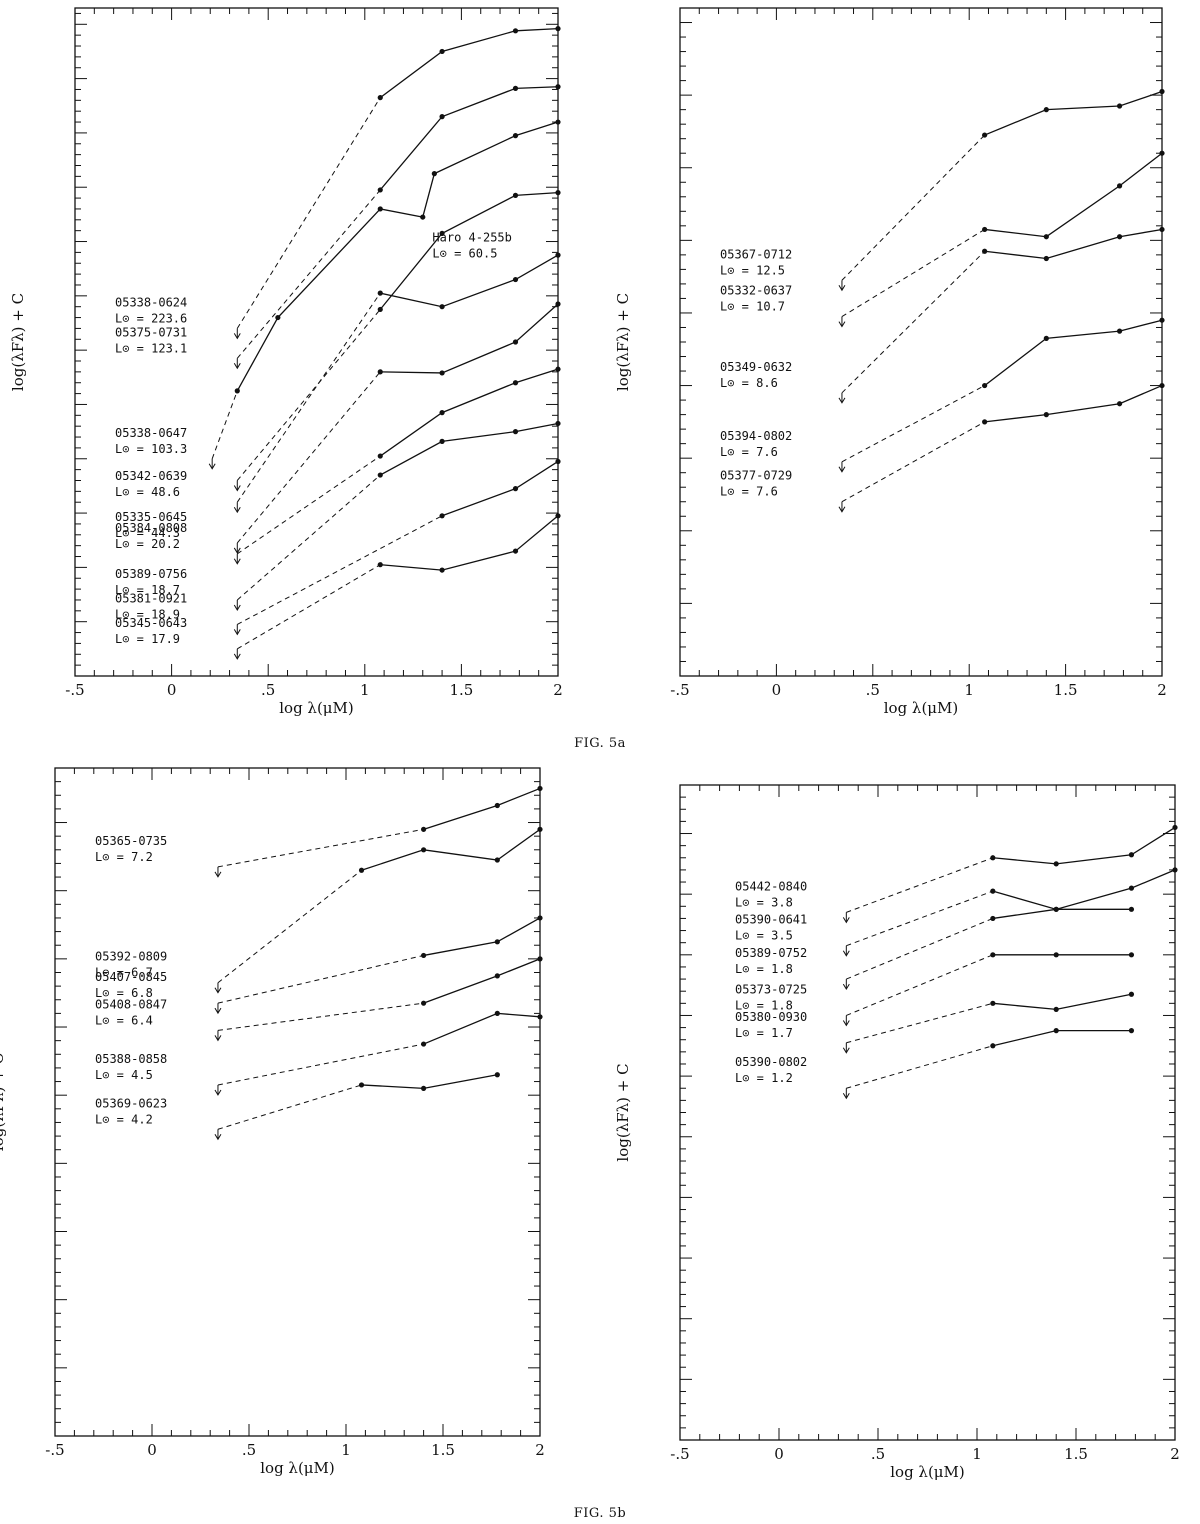  What do you see at coordinates (147, 614) in the screenshot?
I see `source-luminosity-label: L⊙ = 18.9` at bounding box center [147, 614].